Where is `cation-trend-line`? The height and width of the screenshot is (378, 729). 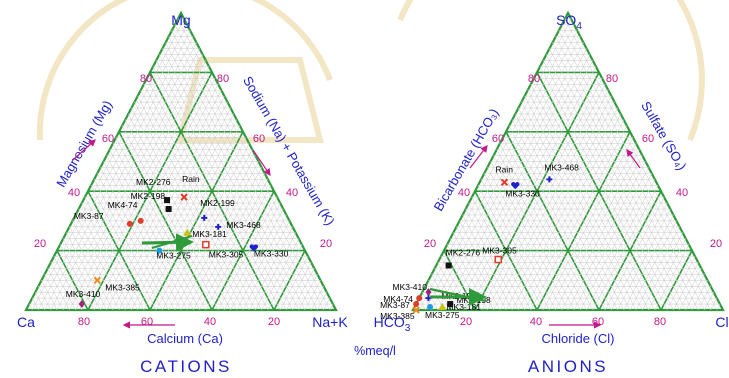
cation-trend-line is located at coordinates (172, 242).